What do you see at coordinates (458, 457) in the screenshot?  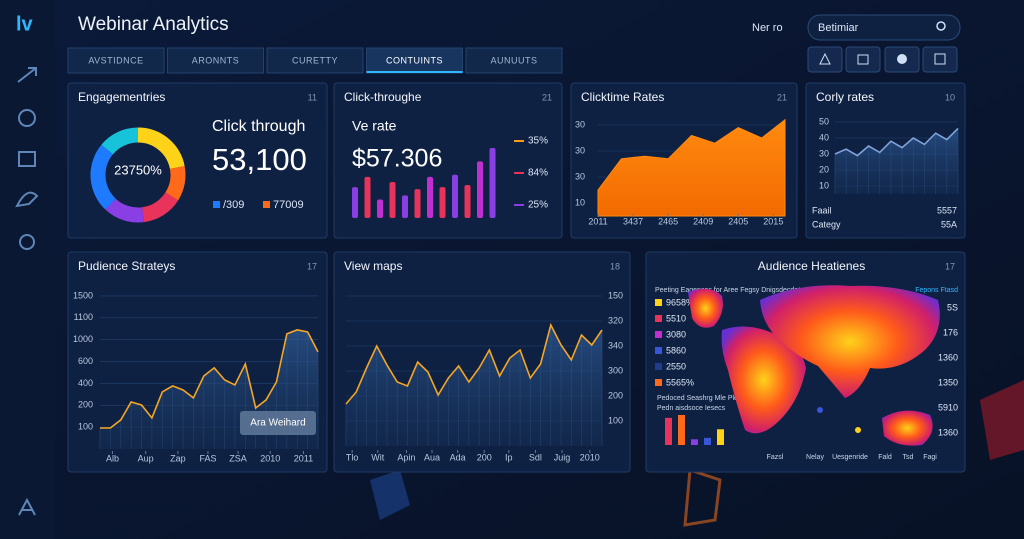 I see `x-tick-label: Ada` at bounding box center [458, 457].